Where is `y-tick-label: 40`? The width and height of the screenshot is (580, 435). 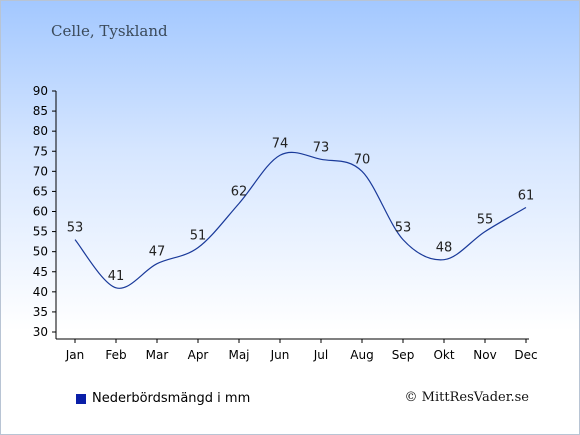 y-tick-label: 40 is located at coordinates (40, 292).